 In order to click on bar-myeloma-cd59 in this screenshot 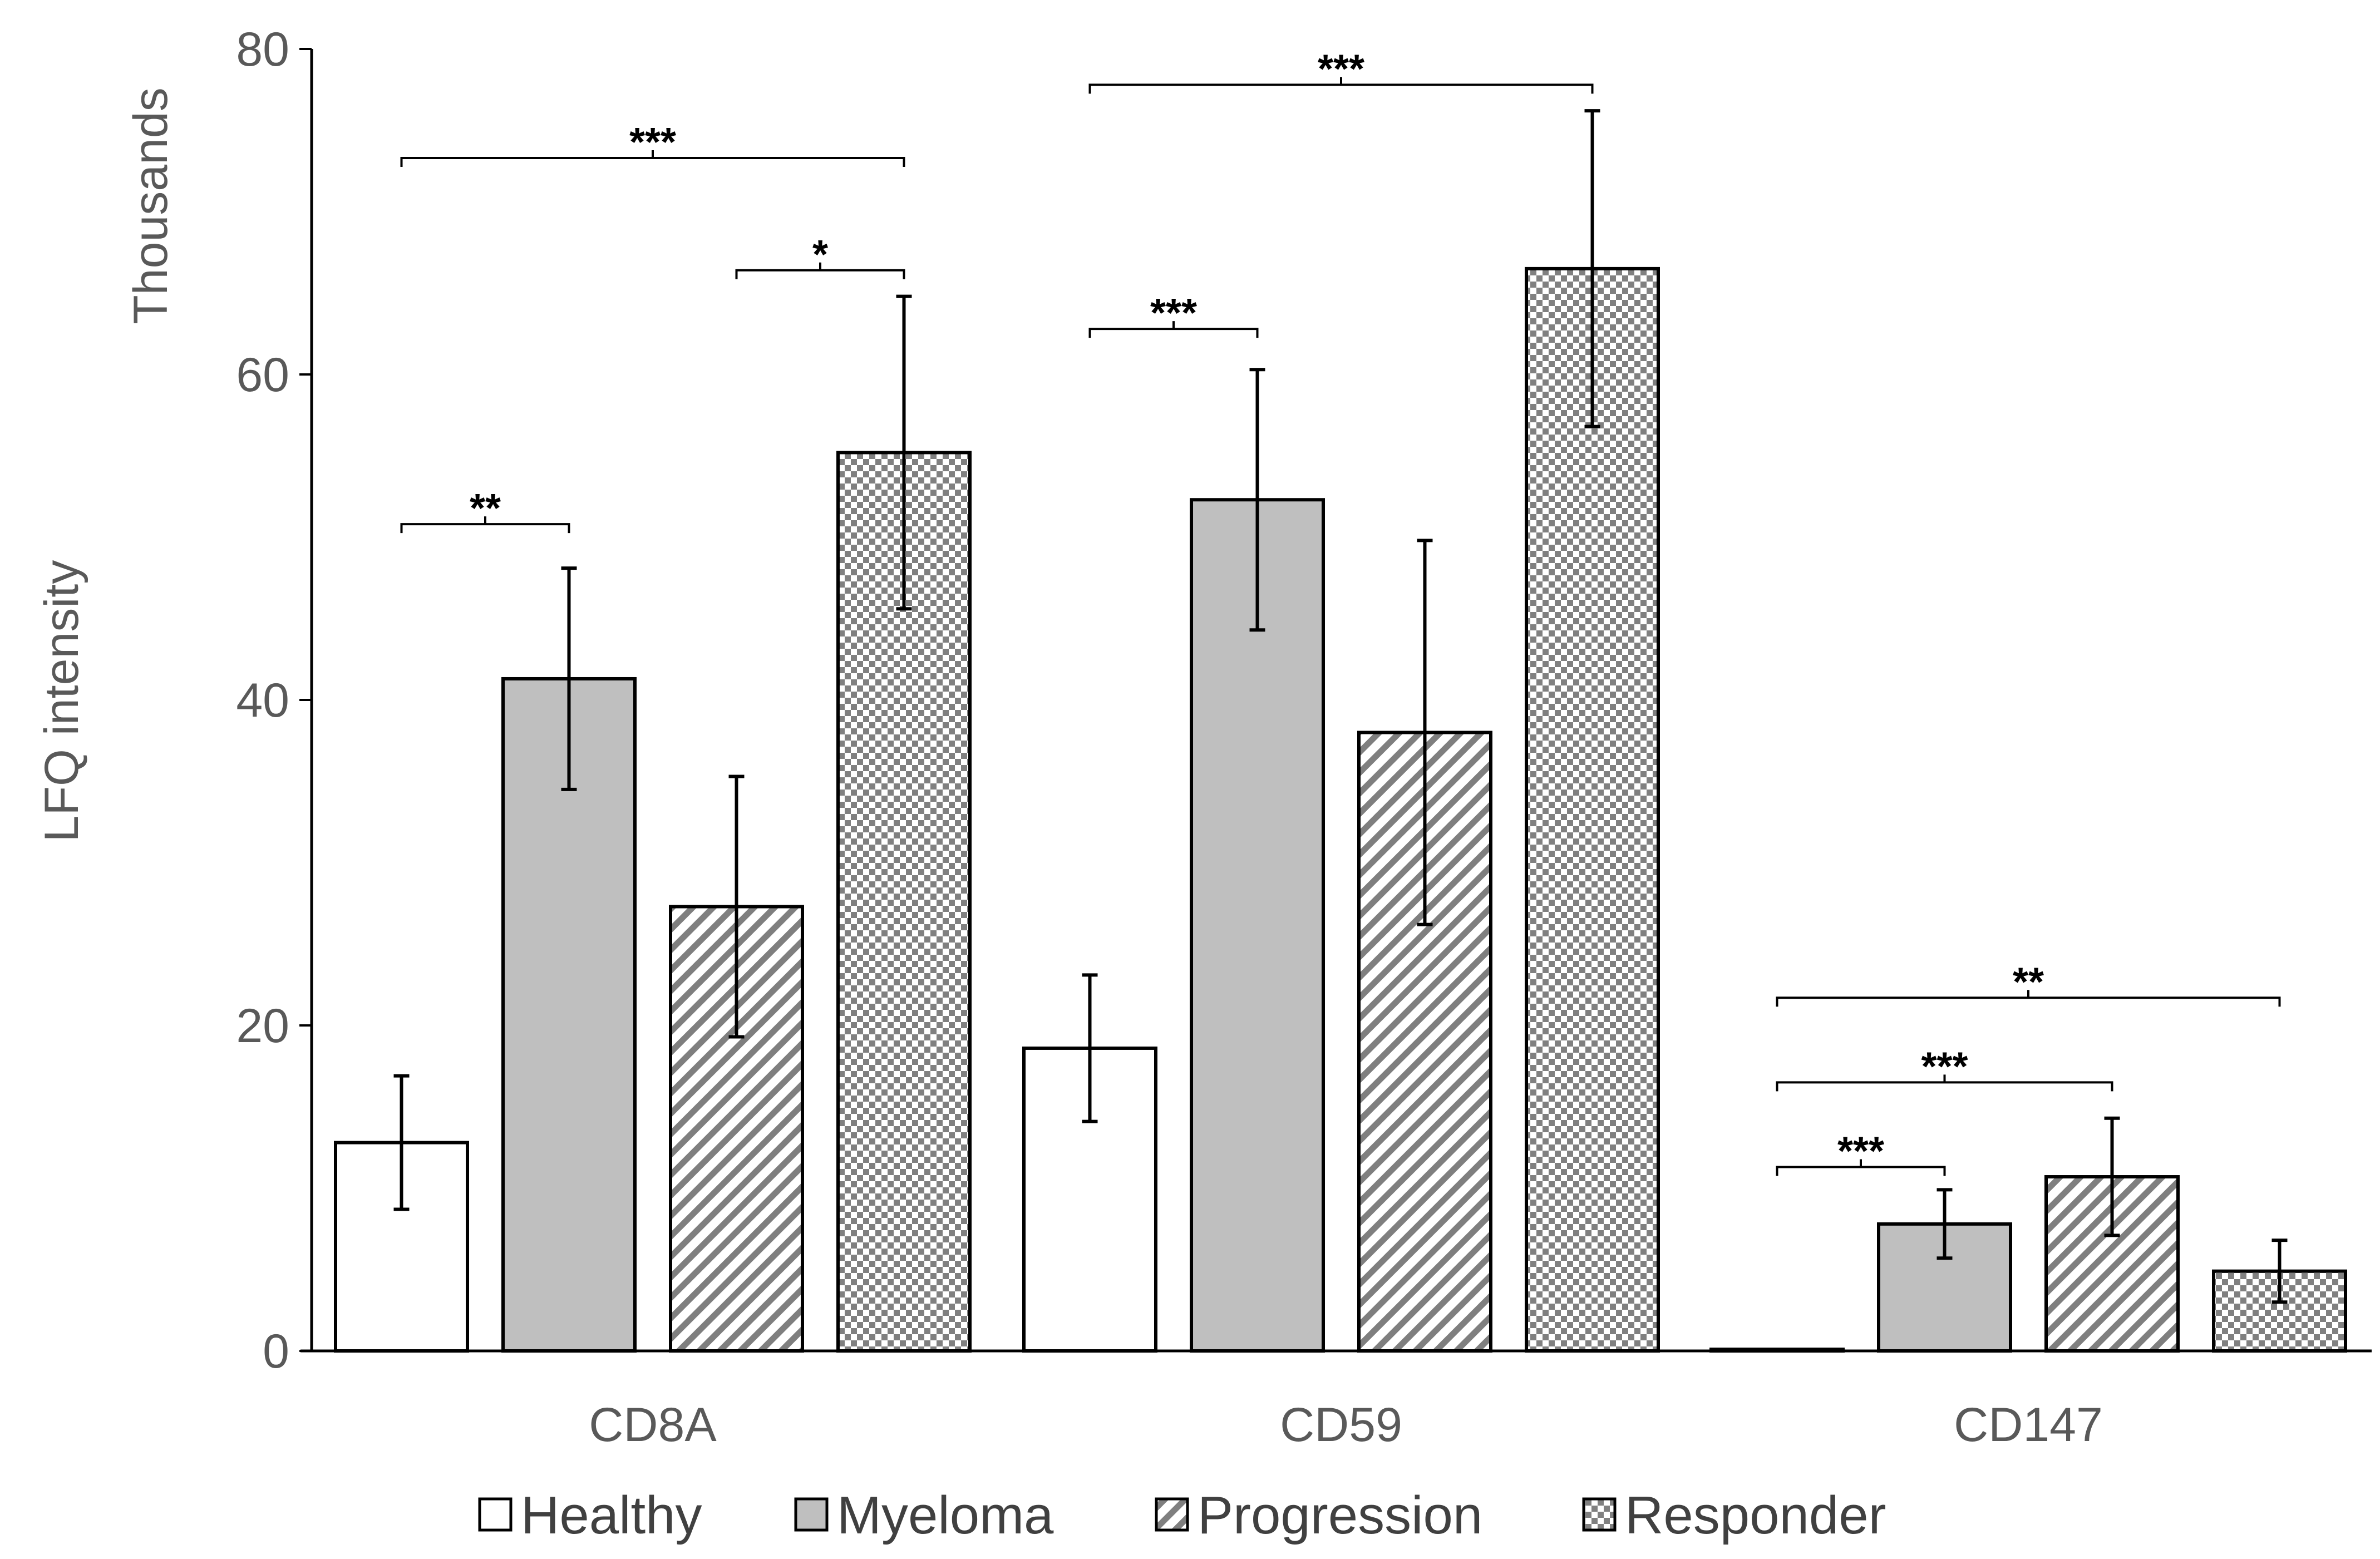, I will do `click(1257, 925)`.